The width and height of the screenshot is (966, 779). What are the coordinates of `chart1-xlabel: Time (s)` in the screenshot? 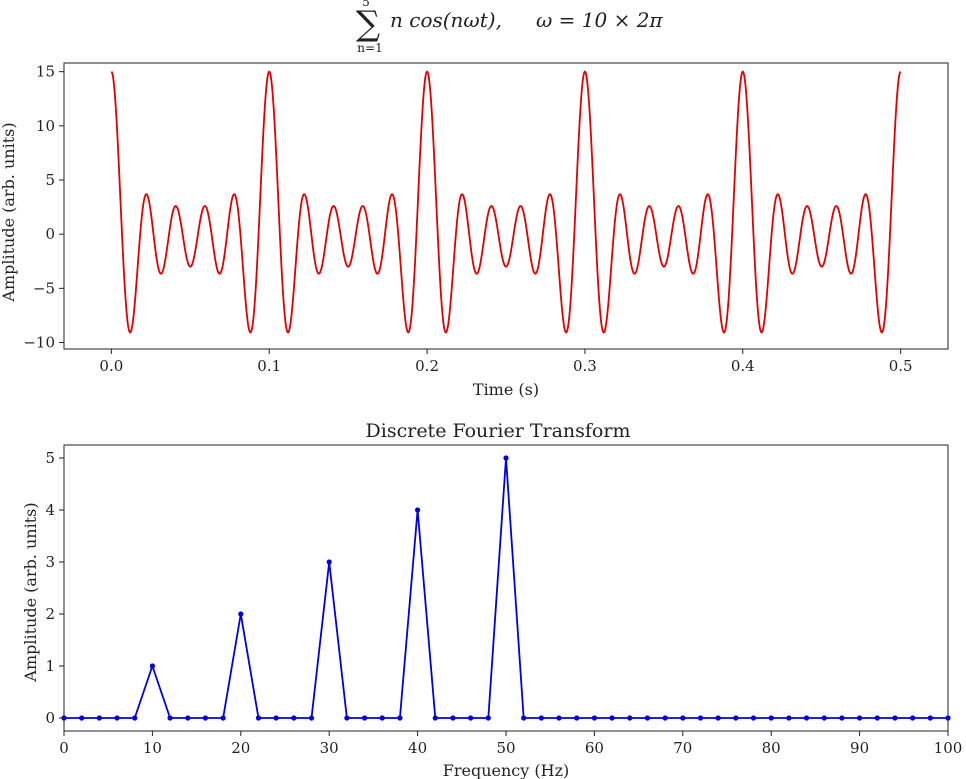 It's located at (506, 389).